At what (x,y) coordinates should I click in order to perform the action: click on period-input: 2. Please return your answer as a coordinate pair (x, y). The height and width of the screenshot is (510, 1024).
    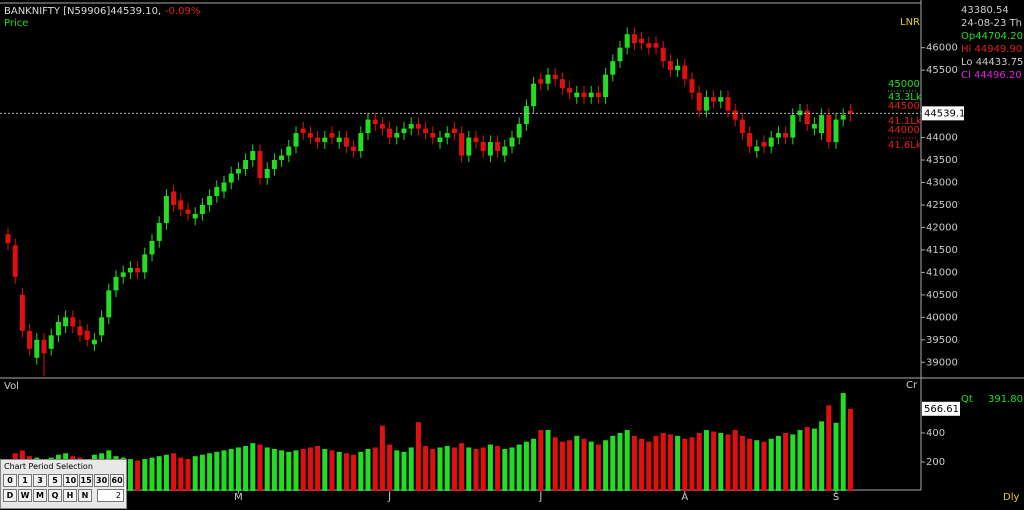
    Looking at the image, I should click on (110, 495).